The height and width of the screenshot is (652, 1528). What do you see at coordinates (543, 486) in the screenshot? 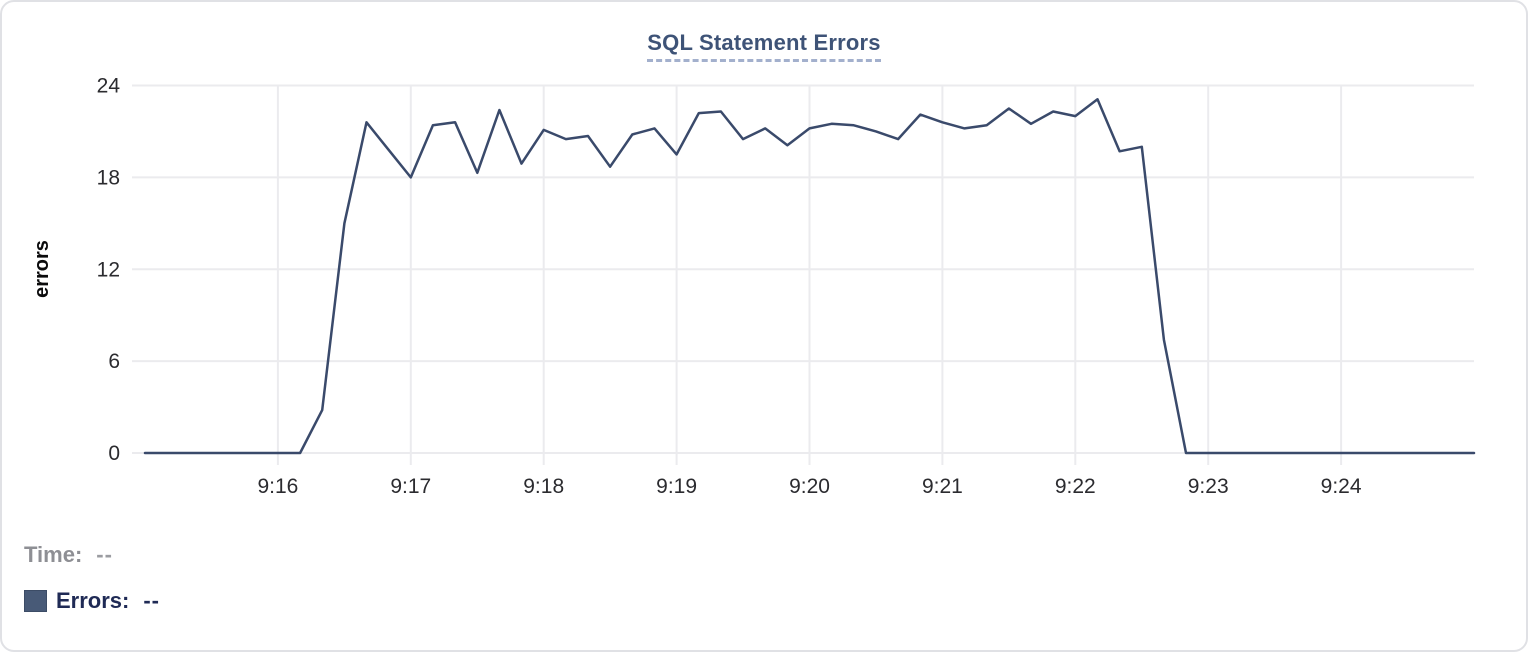
I see `svg-text: 9:18` at bounding box center [543, 486].